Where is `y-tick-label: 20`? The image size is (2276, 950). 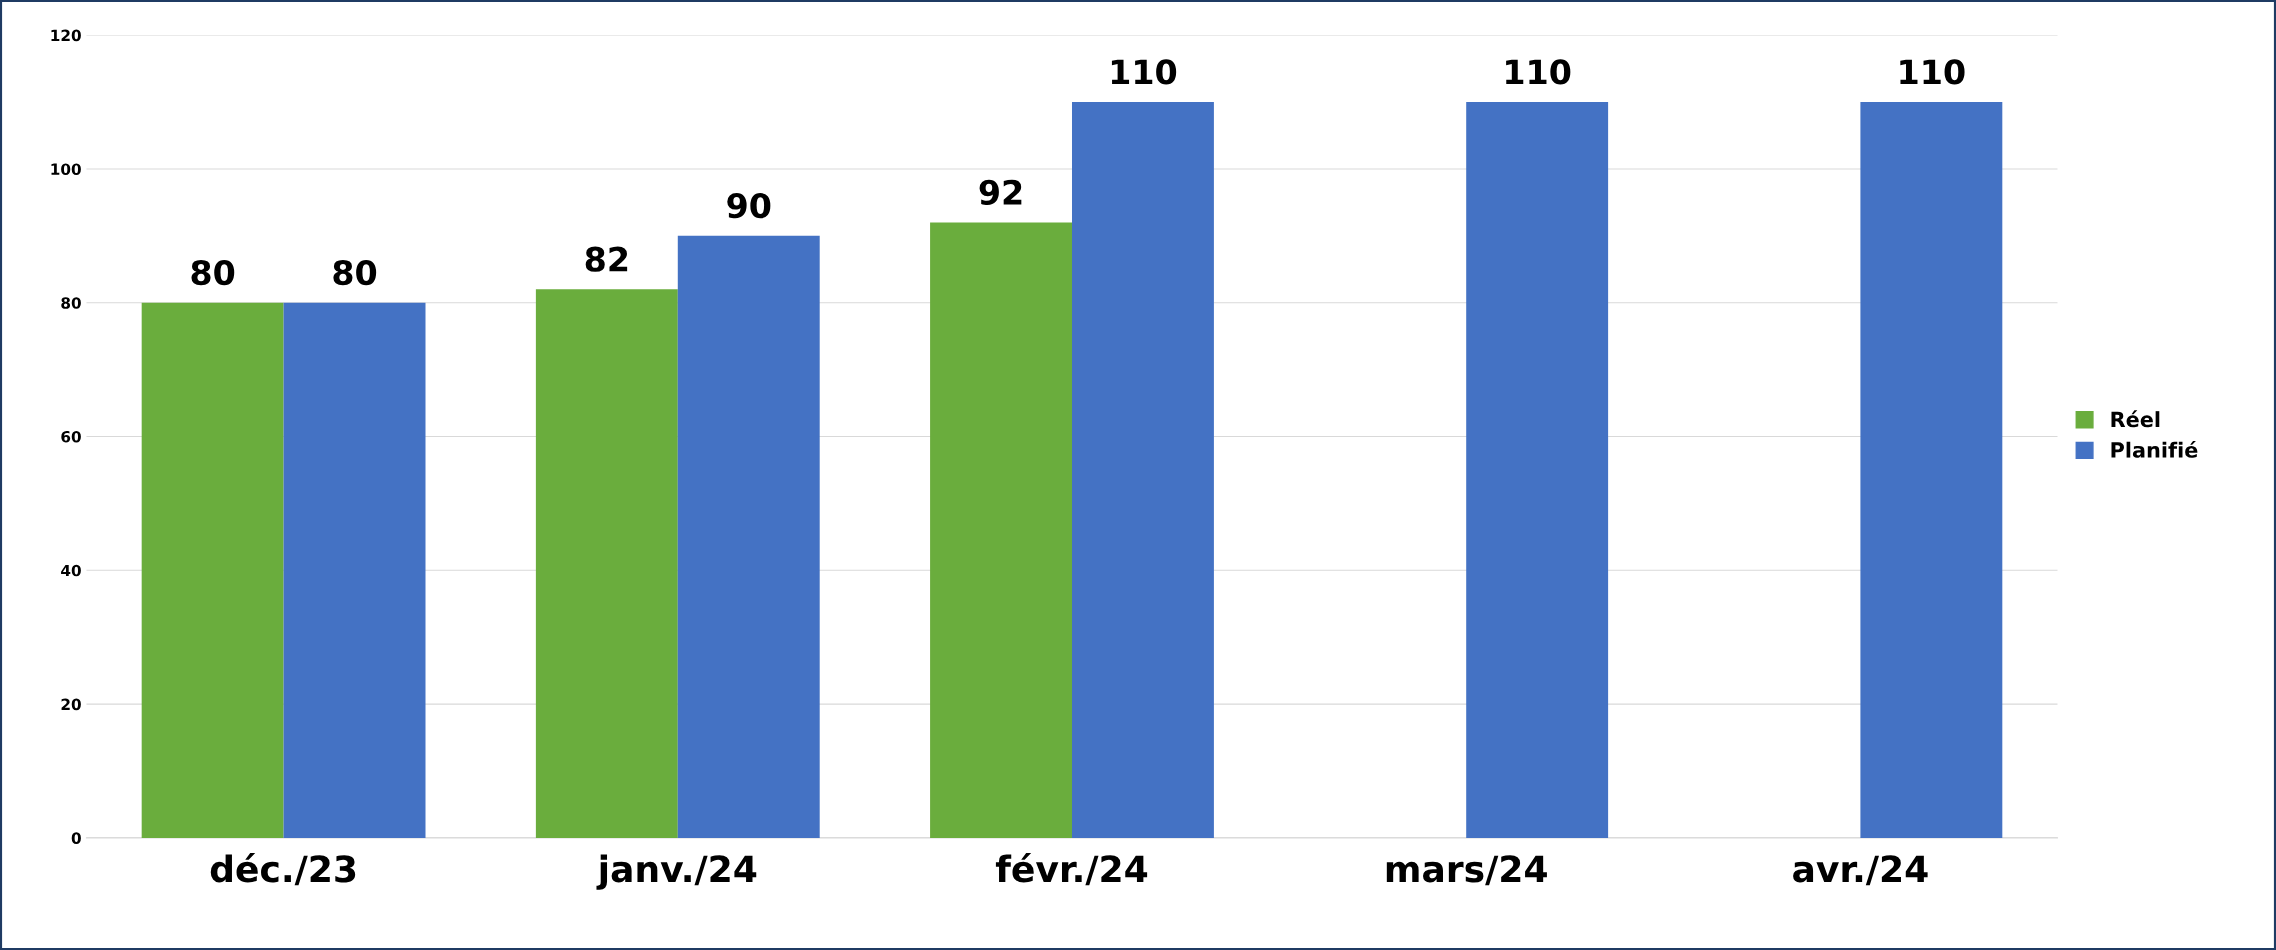 y-tick-label: 20 is located at coordinates (71, 704).